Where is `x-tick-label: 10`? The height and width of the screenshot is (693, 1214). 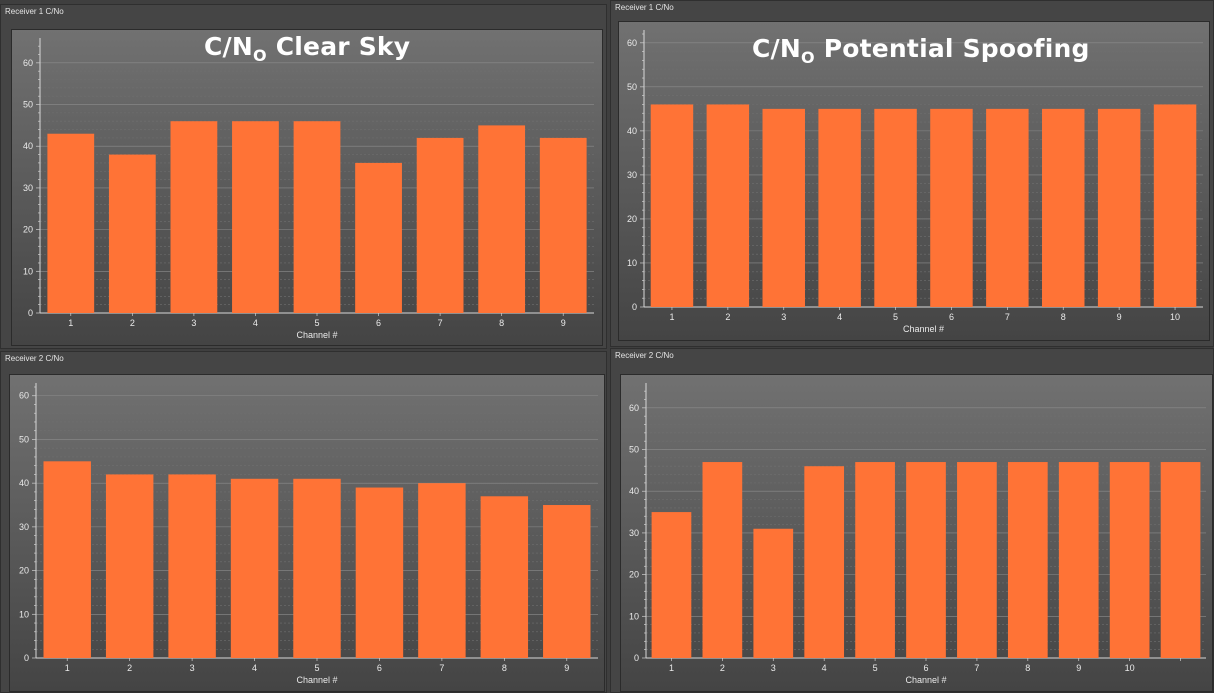 x-tick-label: 10 is located at coordinates (1130, 668).